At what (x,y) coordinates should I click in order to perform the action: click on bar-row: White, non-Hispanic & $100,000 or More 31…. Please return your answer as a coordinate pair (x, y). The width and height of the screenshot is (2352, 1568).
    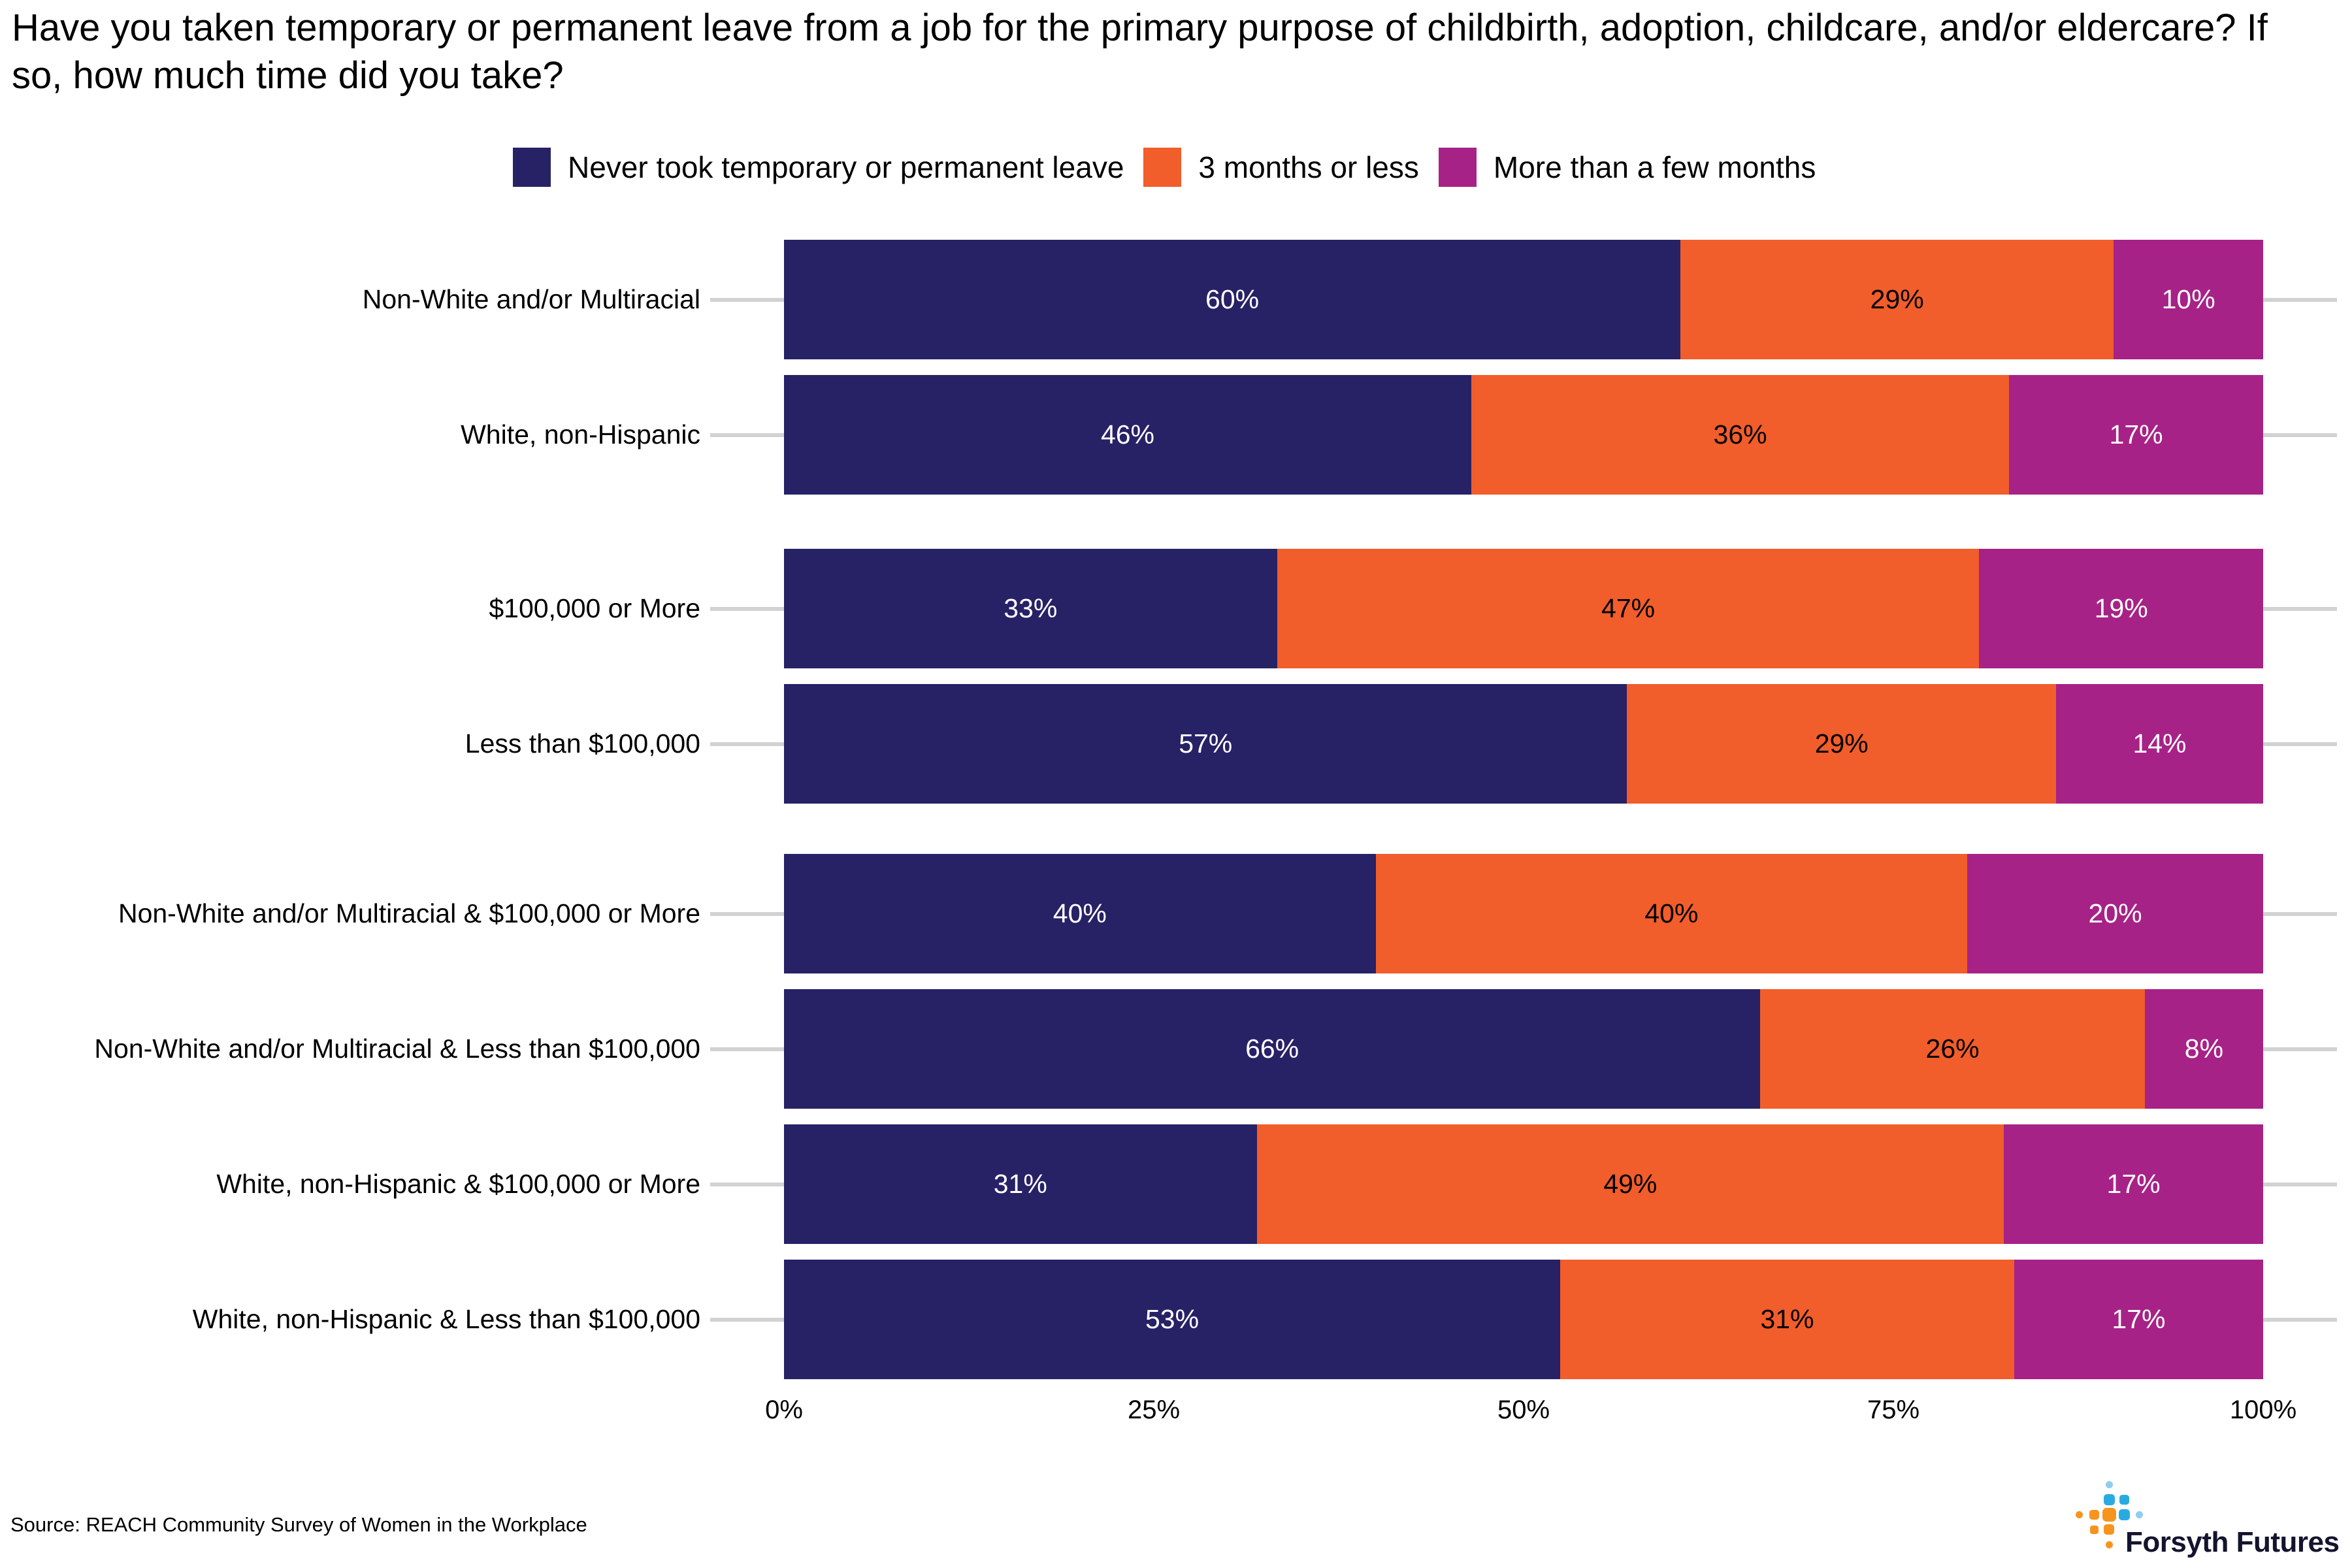
    Looking at the image, I should click on (1176, 1184).